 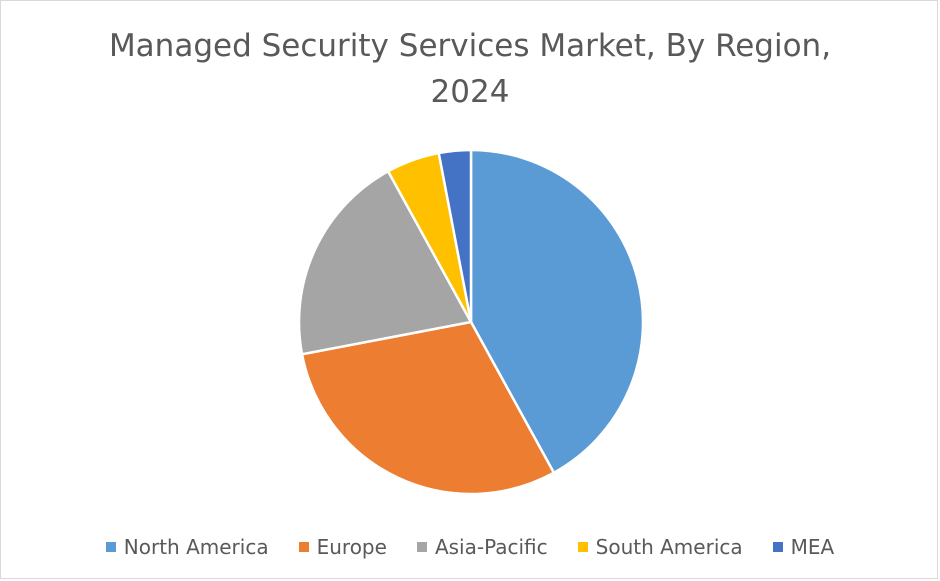 I want to click on legend-item-asia-pacific: Asia-Pacific, so click(x=482, y=547).